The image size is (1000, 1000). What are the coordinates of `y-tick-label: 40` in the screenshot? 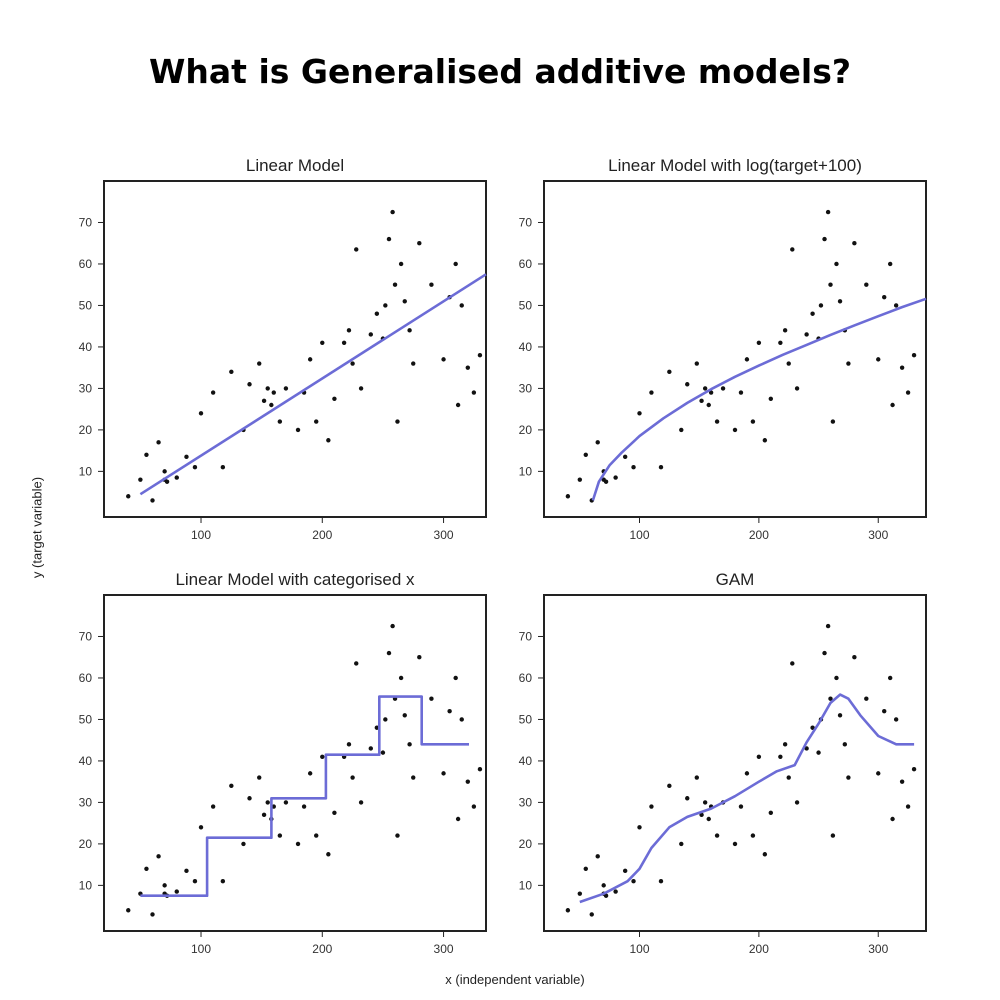 It's located at (526, 347).